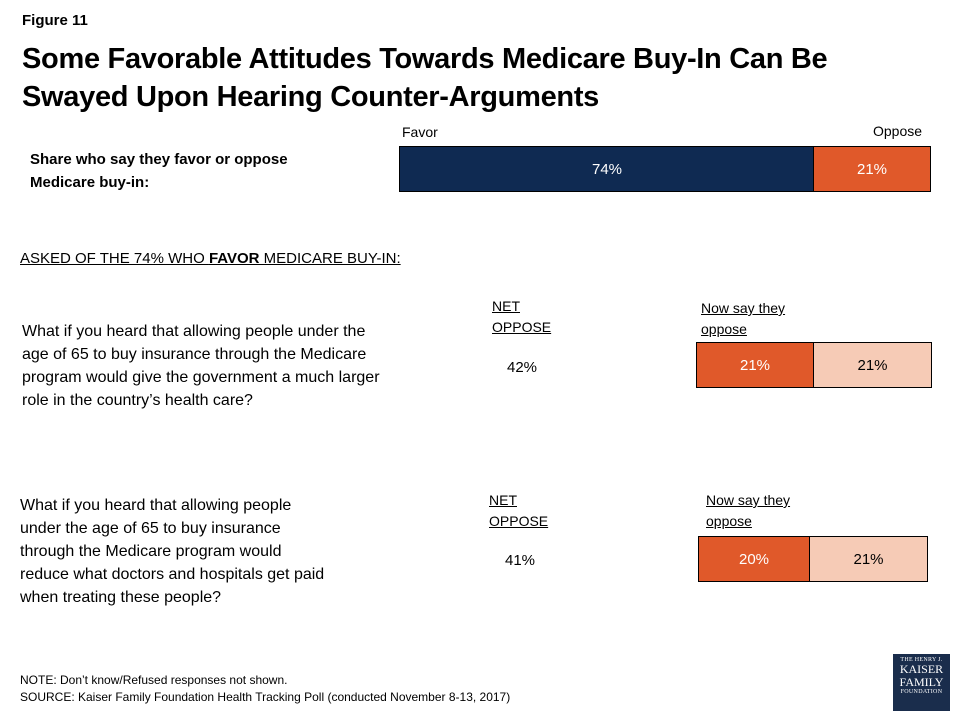 This screenshot has height=720, width=960. What do you see at coordinates (921, 692) in the screenshot?
I see `logo-line-4: FOUNDATION` at bounding box center [921, 692].